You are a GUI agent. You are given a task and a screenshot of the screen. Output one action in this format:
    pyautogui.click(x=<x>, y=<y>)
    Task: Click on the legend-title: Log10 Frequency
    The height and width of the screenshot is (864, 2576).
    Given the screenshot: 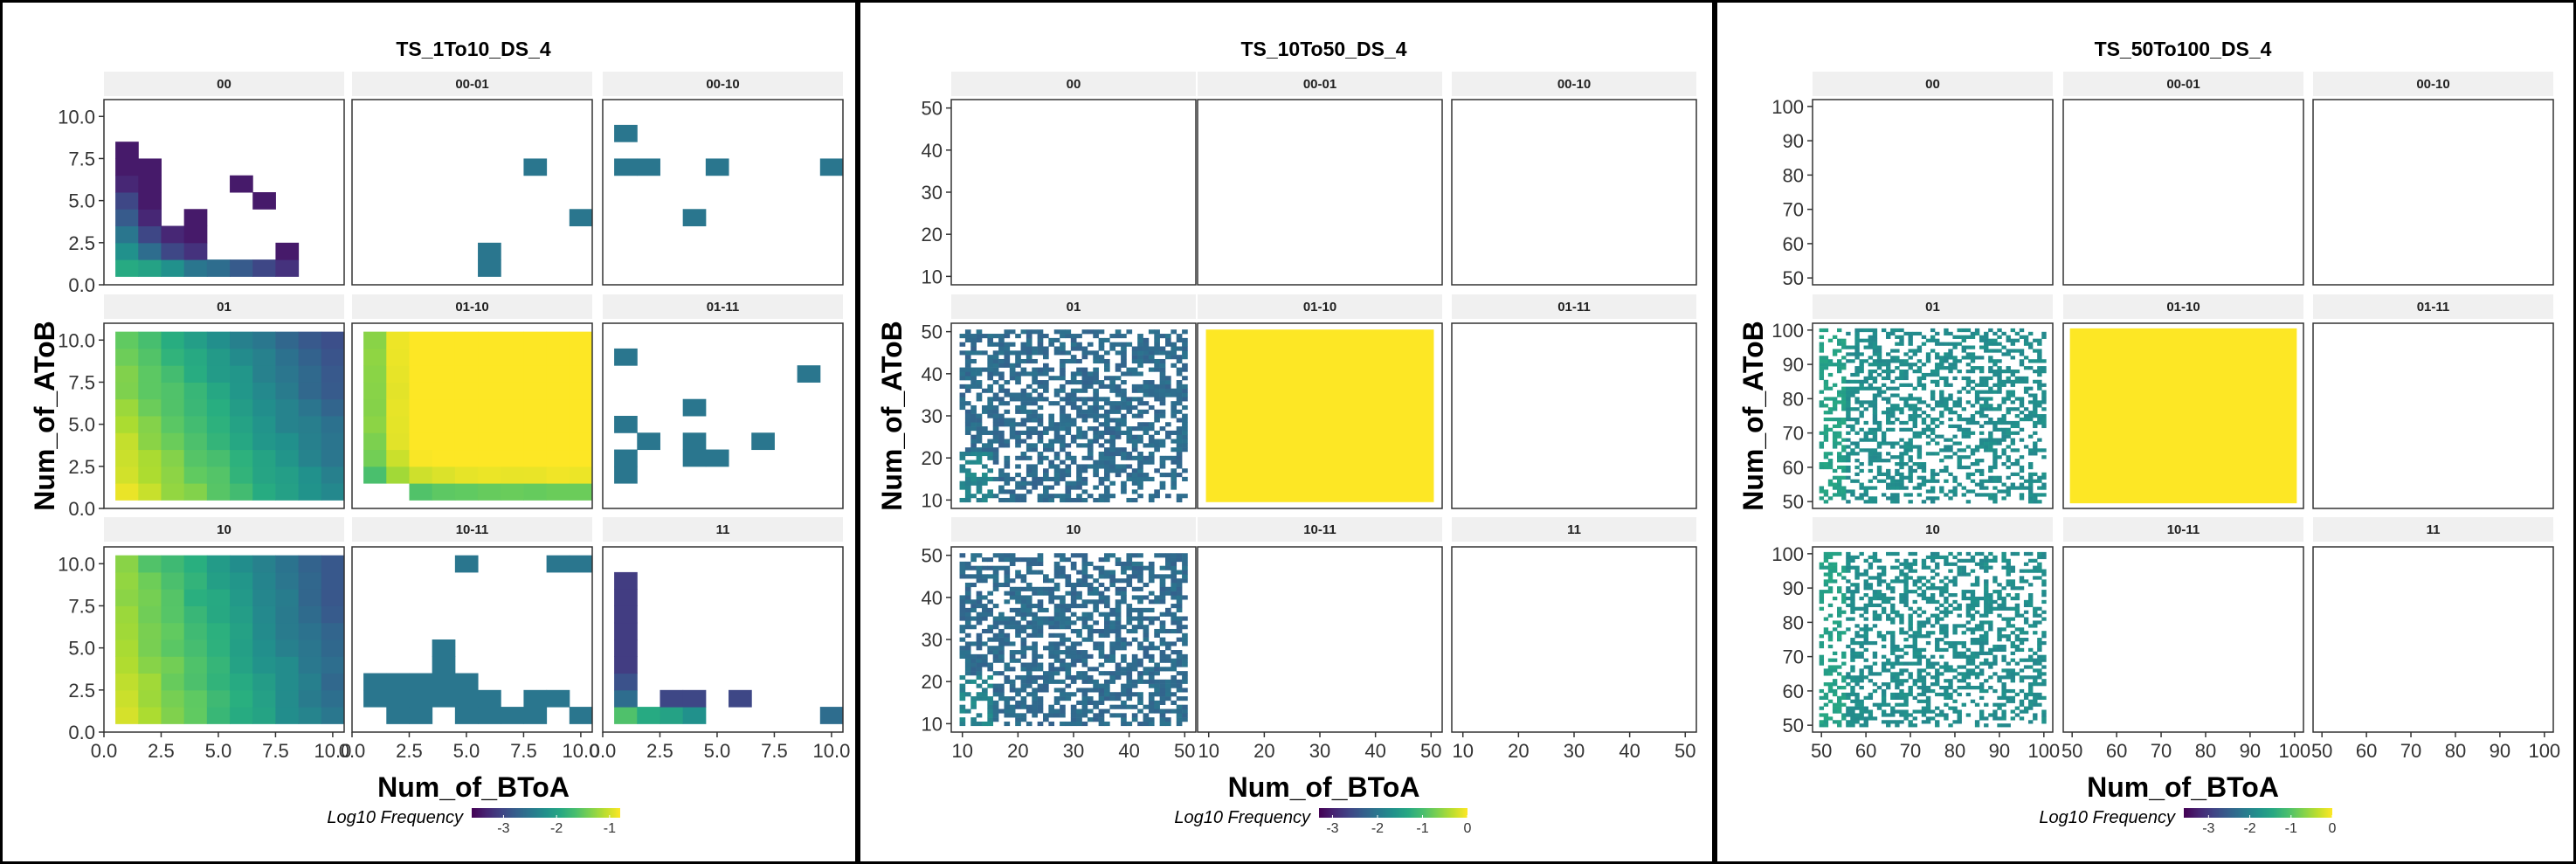 What is the action you would take?
    pyautogui.click(x=395, y=817)
    